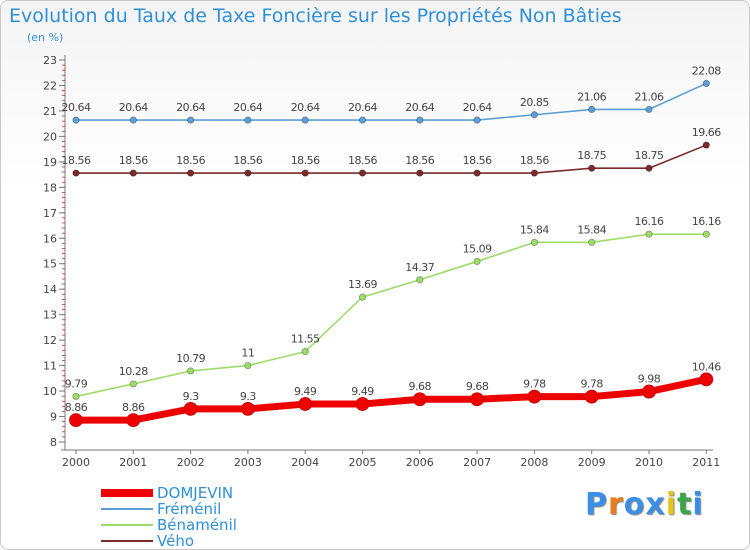  Describe the element at coordinates (133, 462) in the screenshot. I see `x-tick-label: 2001` at that location.